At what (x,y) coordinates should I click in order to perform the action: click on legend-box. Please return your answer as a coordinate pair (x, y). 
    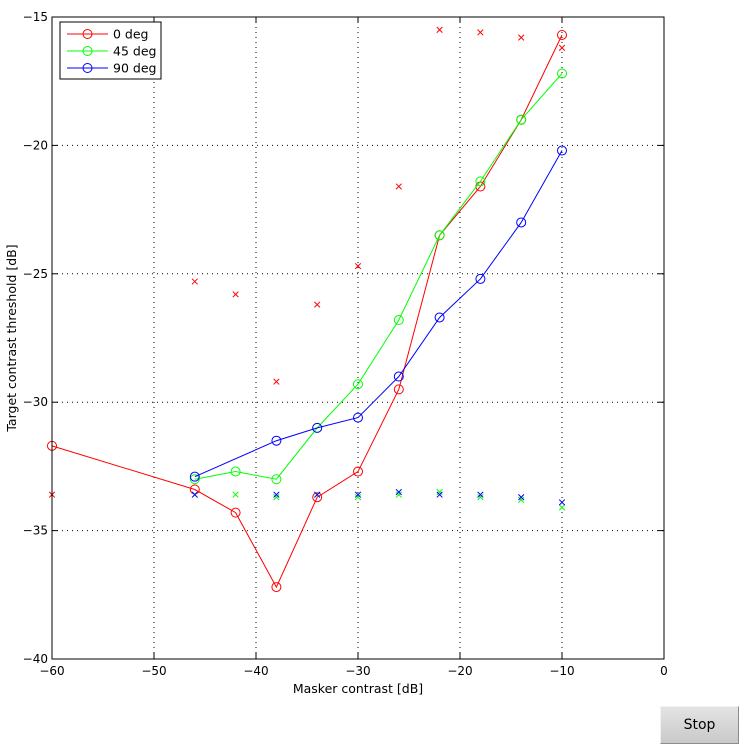
    Looking at the image, I should click on (110, 50).